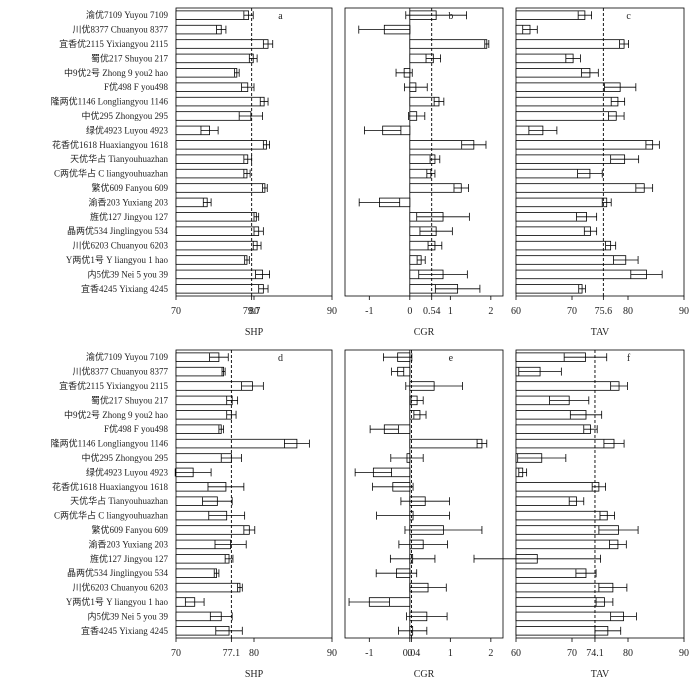 This screenshot has height=686, width=700. I want to click on chart-panel-c: 60 70 75.6 80 90 TAV c, so click(600, 172).